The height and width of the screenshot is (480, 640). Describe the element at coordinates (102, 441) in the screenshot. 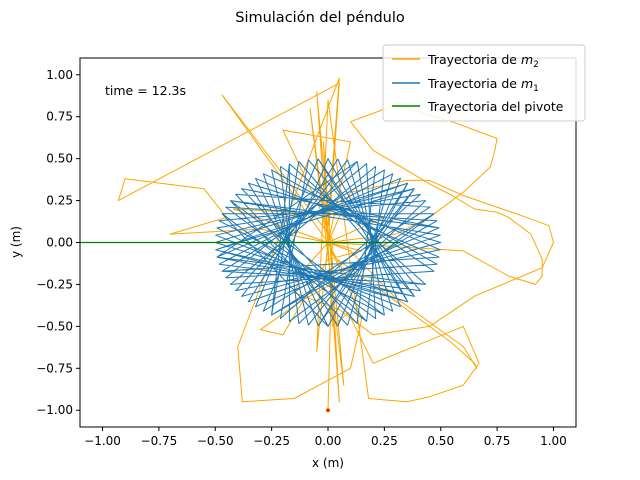

I see `x-tick-label: −1.00` at that location.